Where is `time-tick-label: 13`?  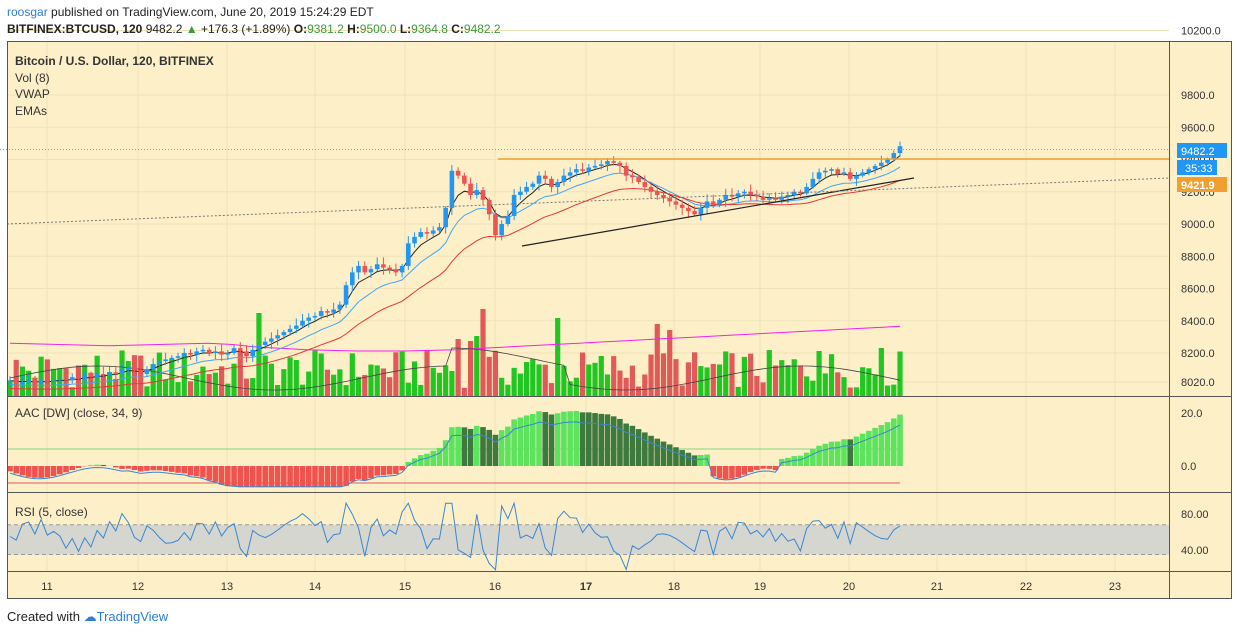
time-tick-label: 13 is located at coordinates (227, 587).